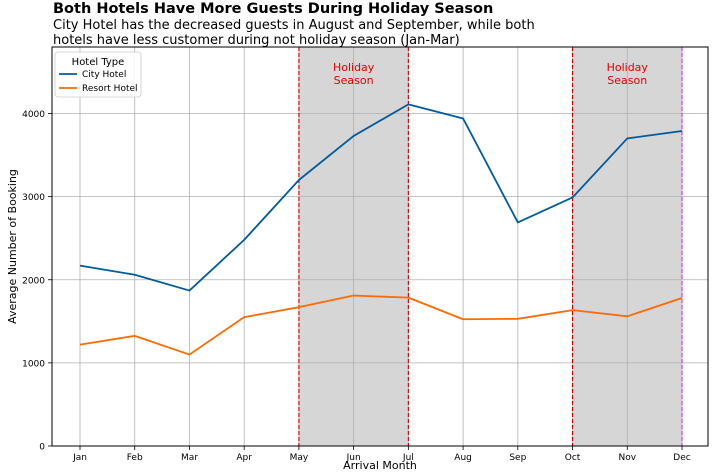 This screenshot has width=720, height=473. I want to click on y-tick-label: 4000, so click(33, 115).